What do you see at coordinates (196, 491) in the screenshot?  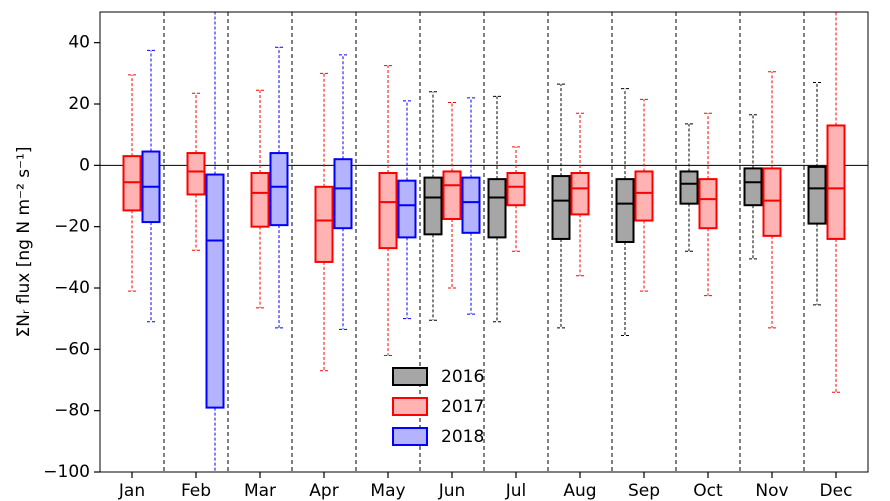 I see `x-tick-label: Feb` at bounding box center [196, 491].